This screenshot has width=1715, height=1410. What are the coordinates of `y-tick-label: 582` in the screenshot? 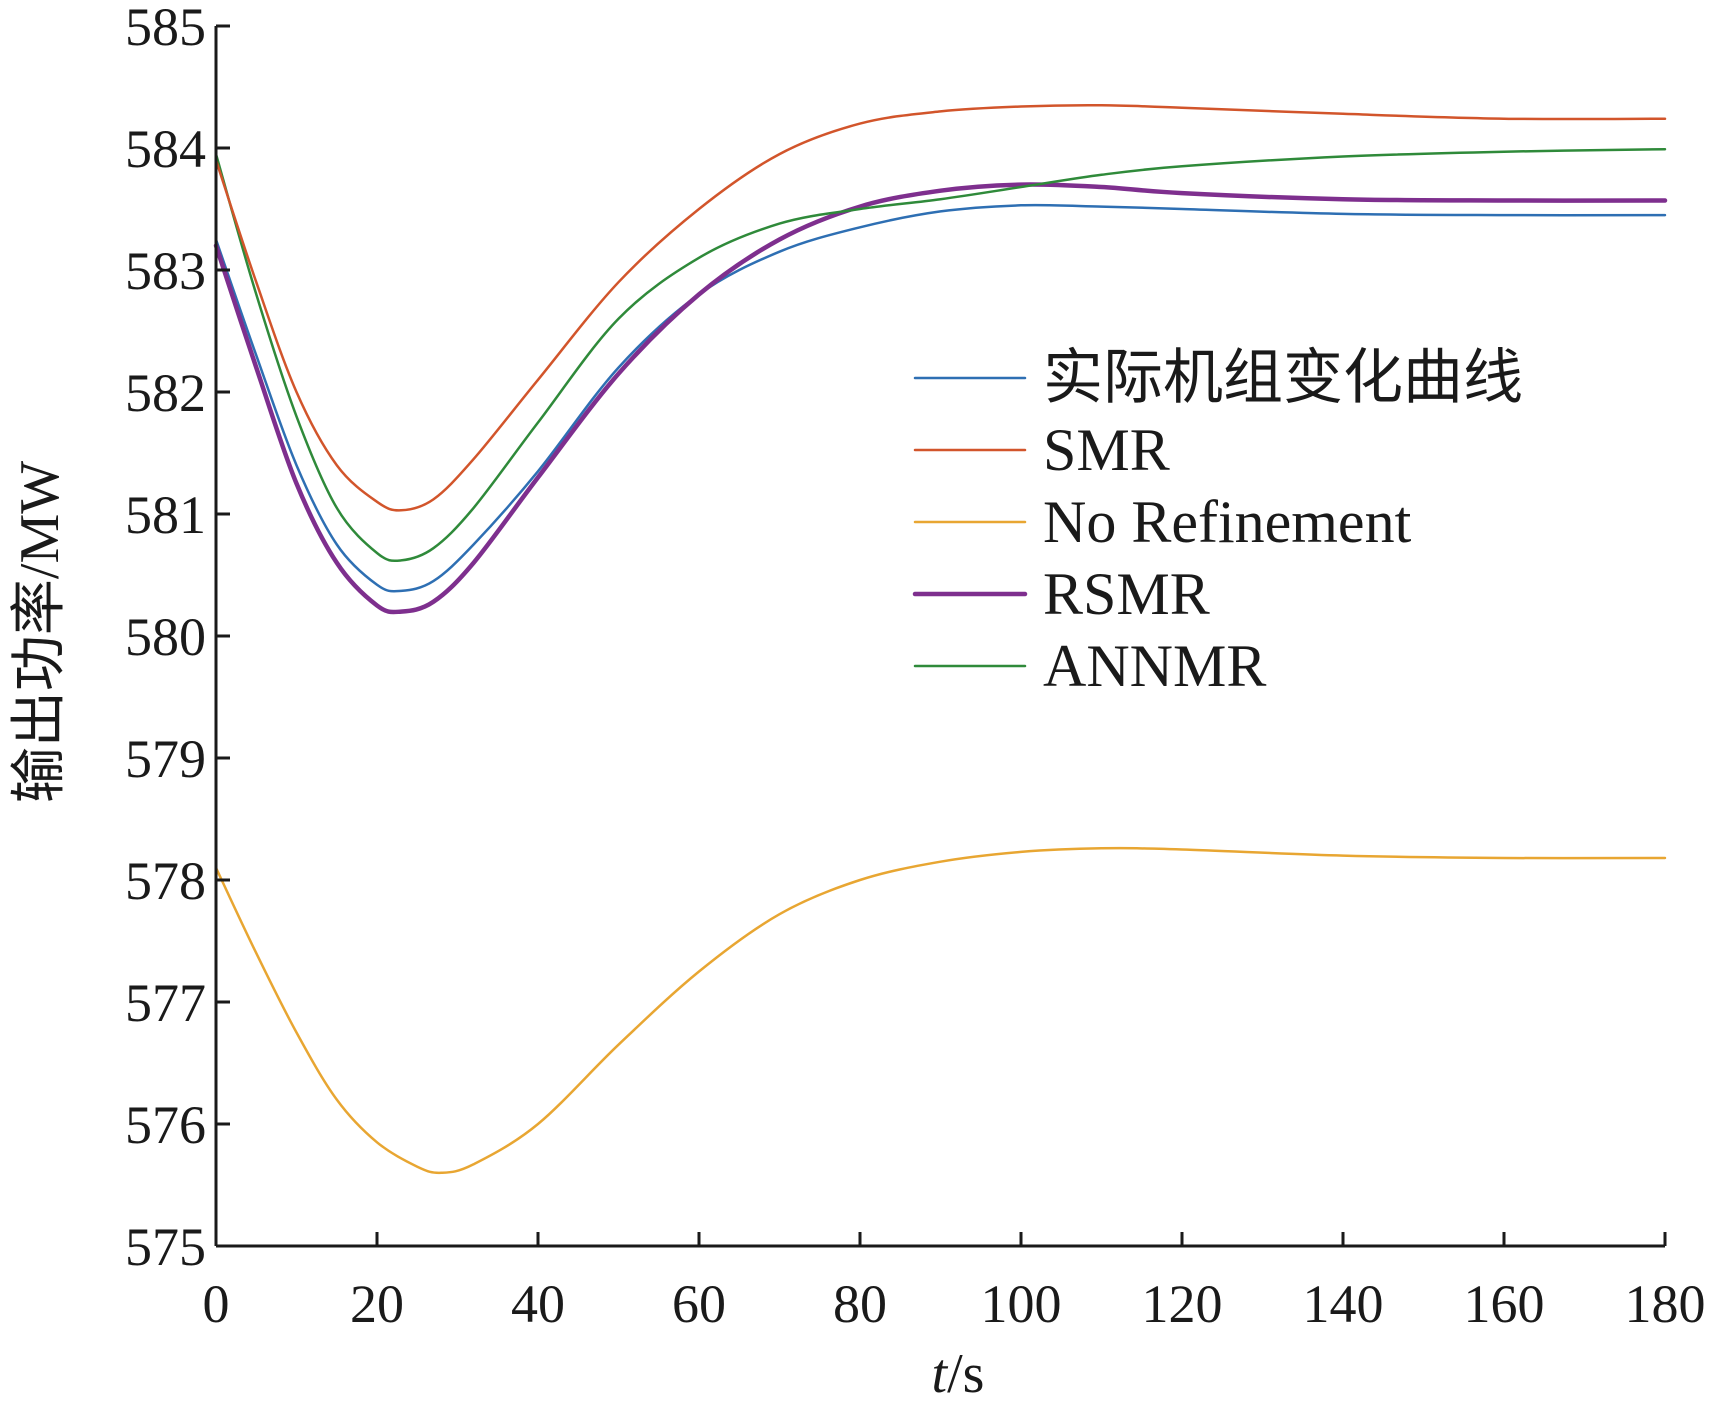 It's located at (165, 393).